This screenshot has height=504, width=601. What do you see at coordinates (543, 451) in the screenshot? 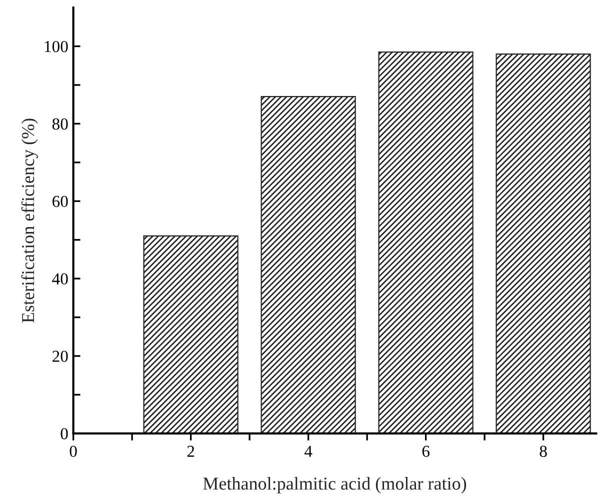
I see `x-tick-label: 8` at bounding box center [543, 451].